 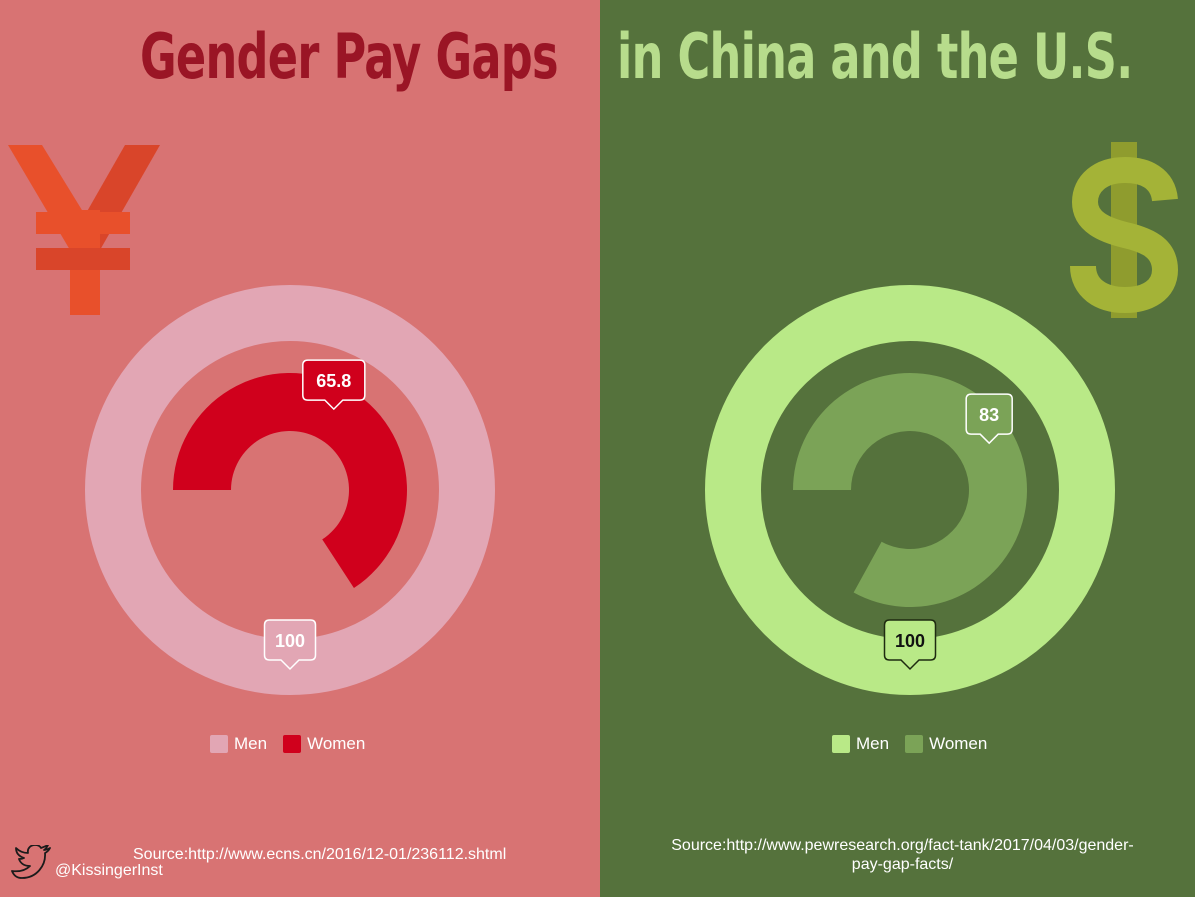 What do you see at coordinates (989, 415) in the screenshot?
I see `women-value-text: 83` at bounding box center [989, 415].